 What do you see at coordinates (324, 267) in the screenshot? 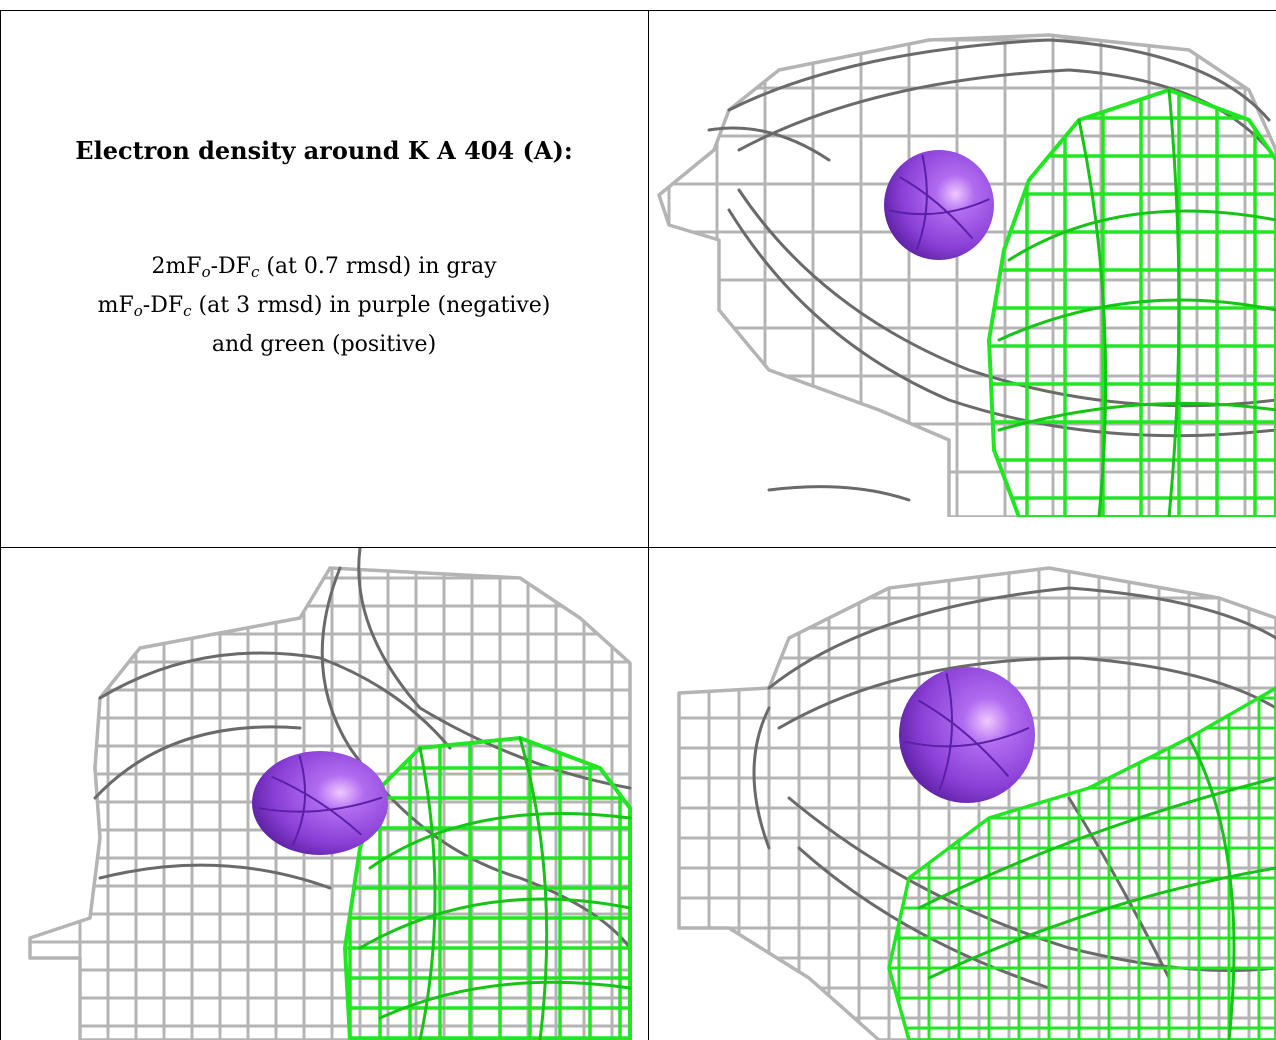
I see `legend-line-2mfo: 2mFo-DFc (at 0.7 rmsd) in gray` at bounding box center [324, 267].